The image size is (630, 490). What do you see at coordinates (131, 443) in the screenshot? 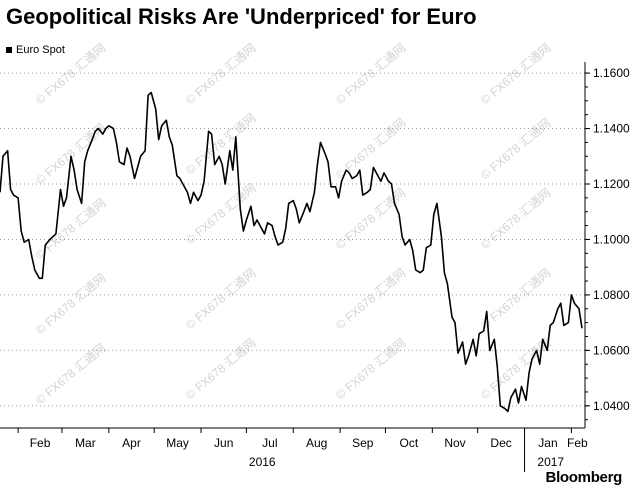
I see `x-tick-label: Apr` at bounding box center [131, 443].